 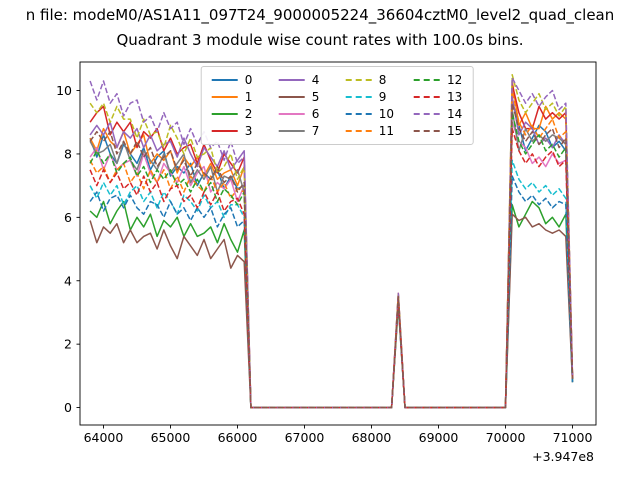 I want to click on legend-item-2: 2, so click(x=235, y=114).